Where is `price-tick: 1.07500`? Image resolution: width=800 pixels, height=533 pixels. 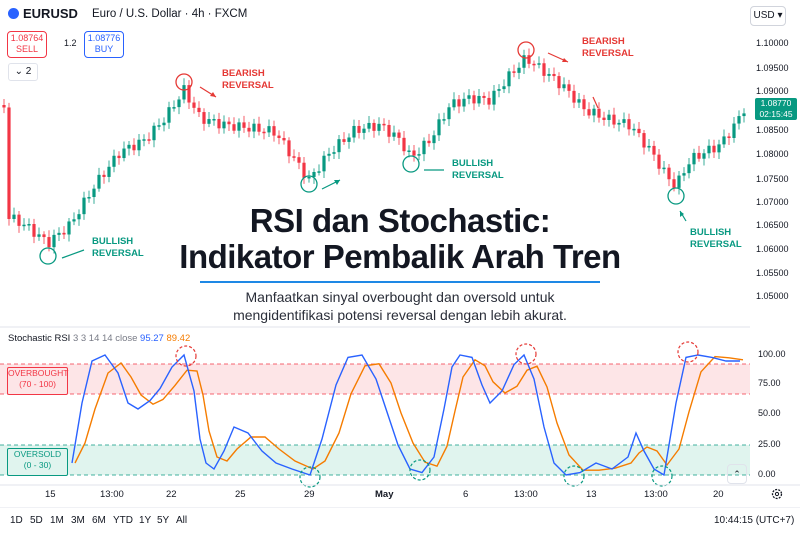 price-tick: 1.07500 is located at coordinates (772, 179).